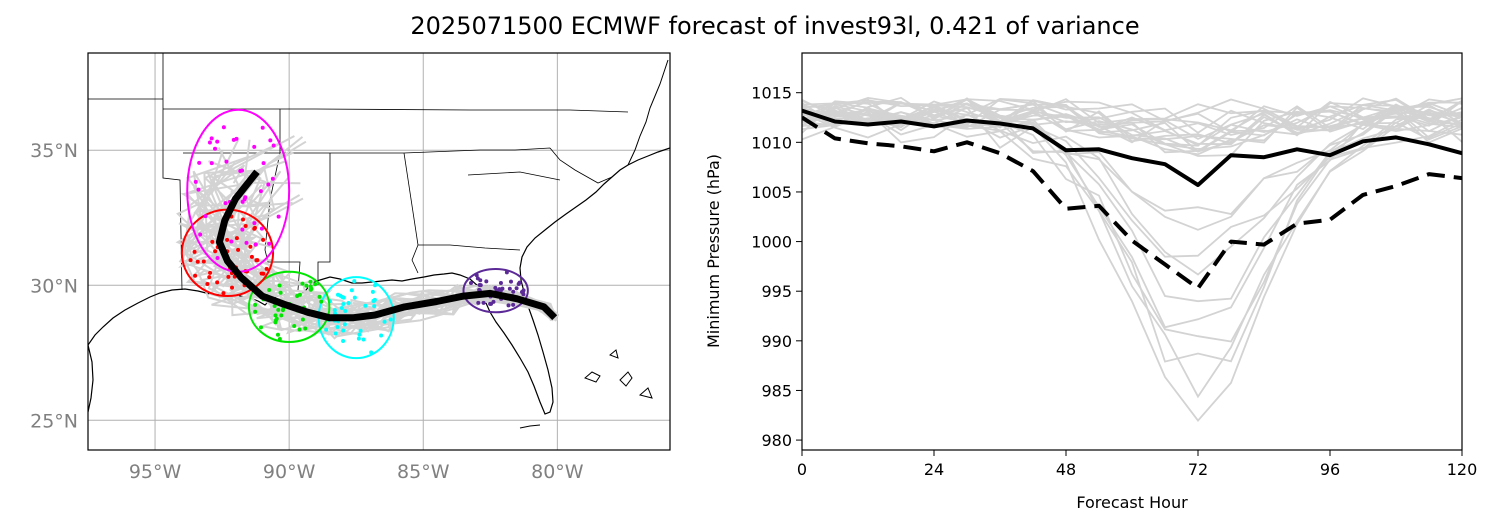 This screenshot has height=528, width=1496. Describe the element at coordinates (776, 390) in the screenshot. I see `y-tick-label: 985` at that location.